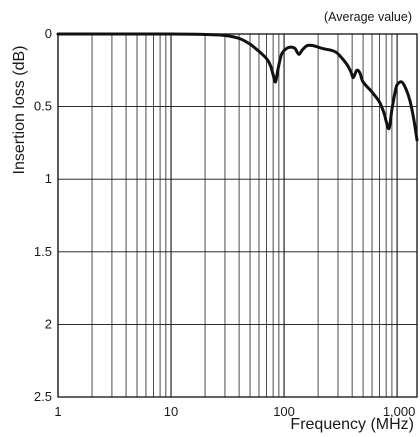 This screenshot has width=420, height=437. Describe the element at coordinates (57, 411) in the screenshot. I see `x-tick-label: 1` at that location.